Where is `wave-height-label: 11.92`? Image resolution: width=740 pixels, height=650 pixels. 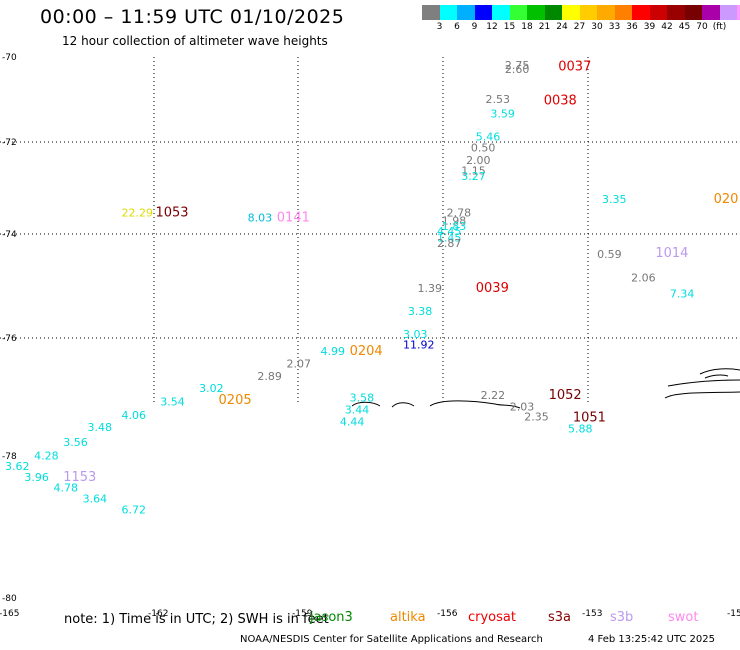 wave-height-label: 11.92 is located at coordinates (419, 345).